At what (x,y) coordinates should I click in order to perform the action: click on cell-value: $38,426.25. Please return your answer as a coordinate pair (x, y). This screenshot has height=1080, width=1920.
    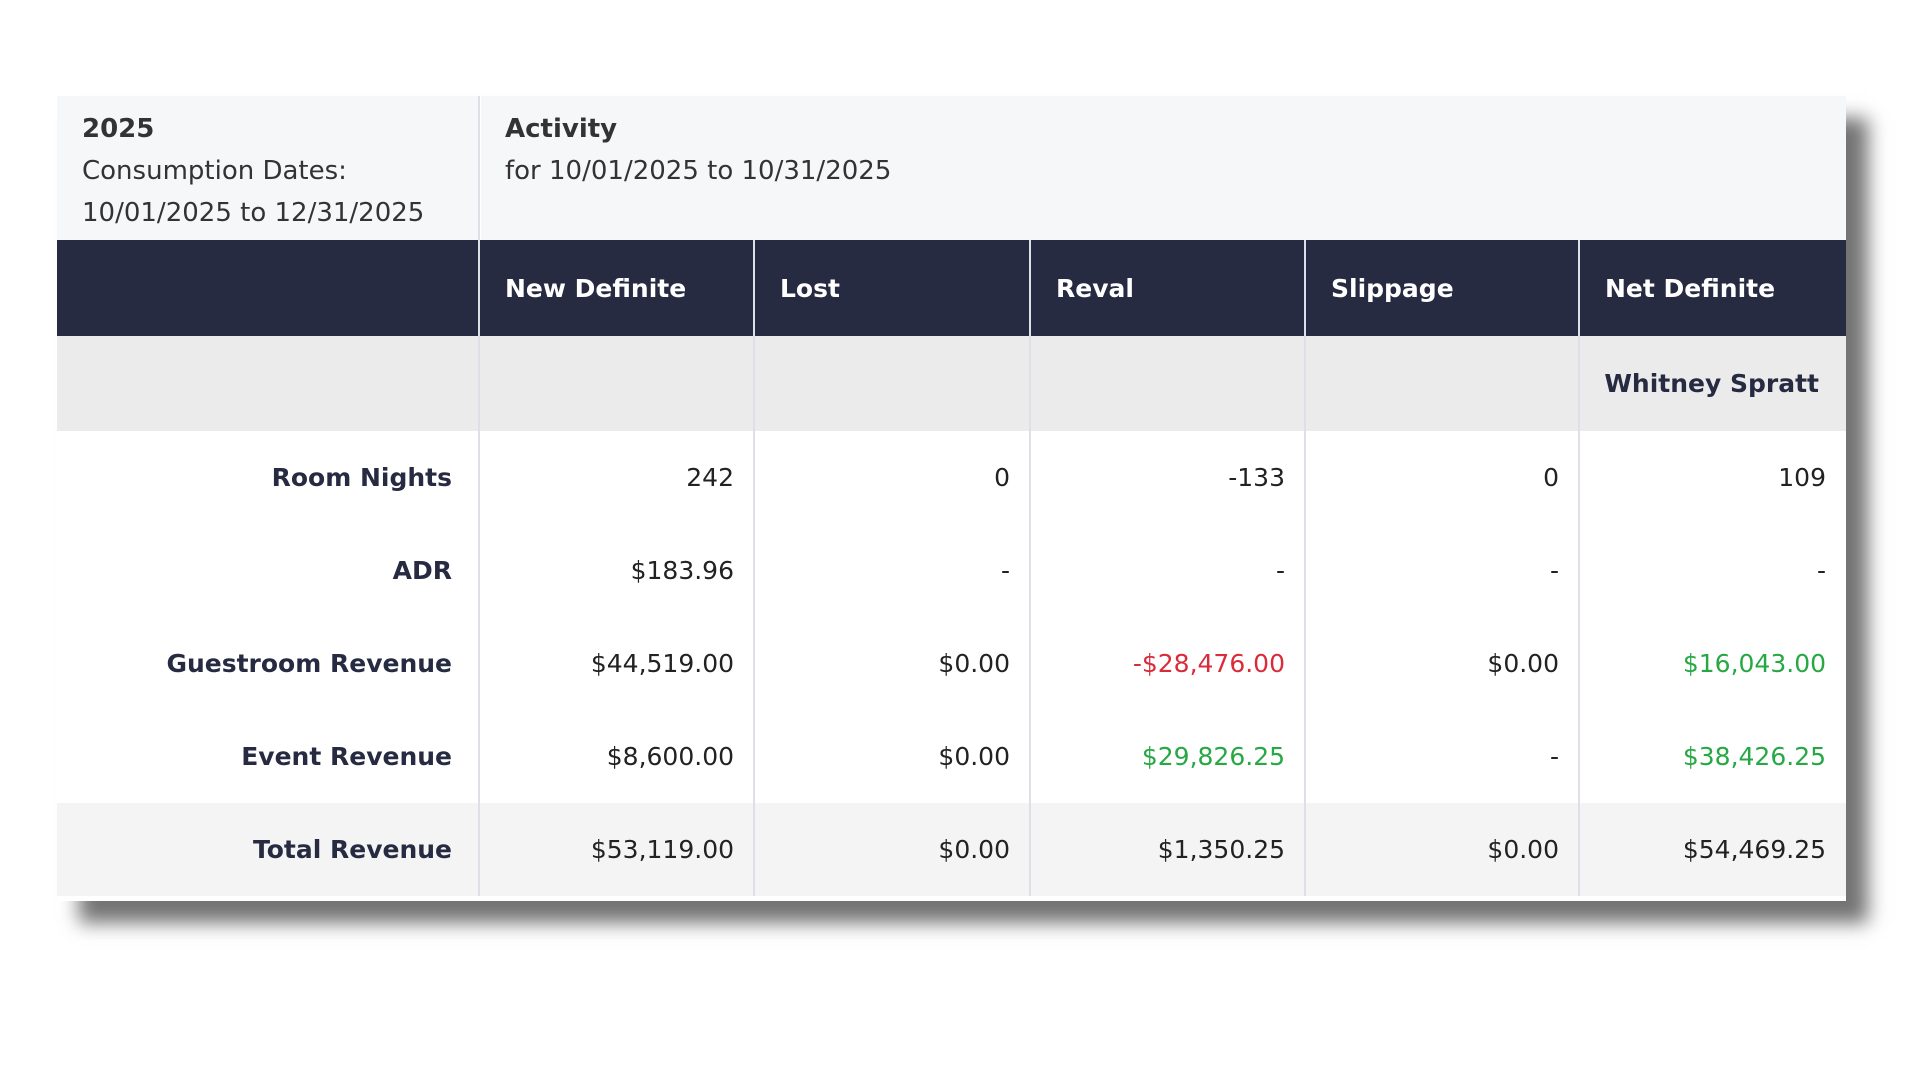
    Looking at the image, I should click on (1754, 756).